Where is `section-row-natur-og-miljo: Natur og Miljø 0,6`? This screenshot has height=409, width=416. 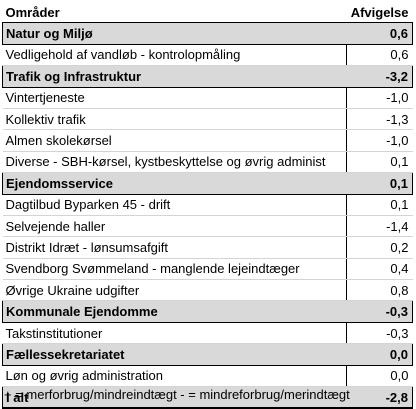 section-row-natur-og-miljo: Natur og Miljø 0,6 is located at coordinates (207, 33).